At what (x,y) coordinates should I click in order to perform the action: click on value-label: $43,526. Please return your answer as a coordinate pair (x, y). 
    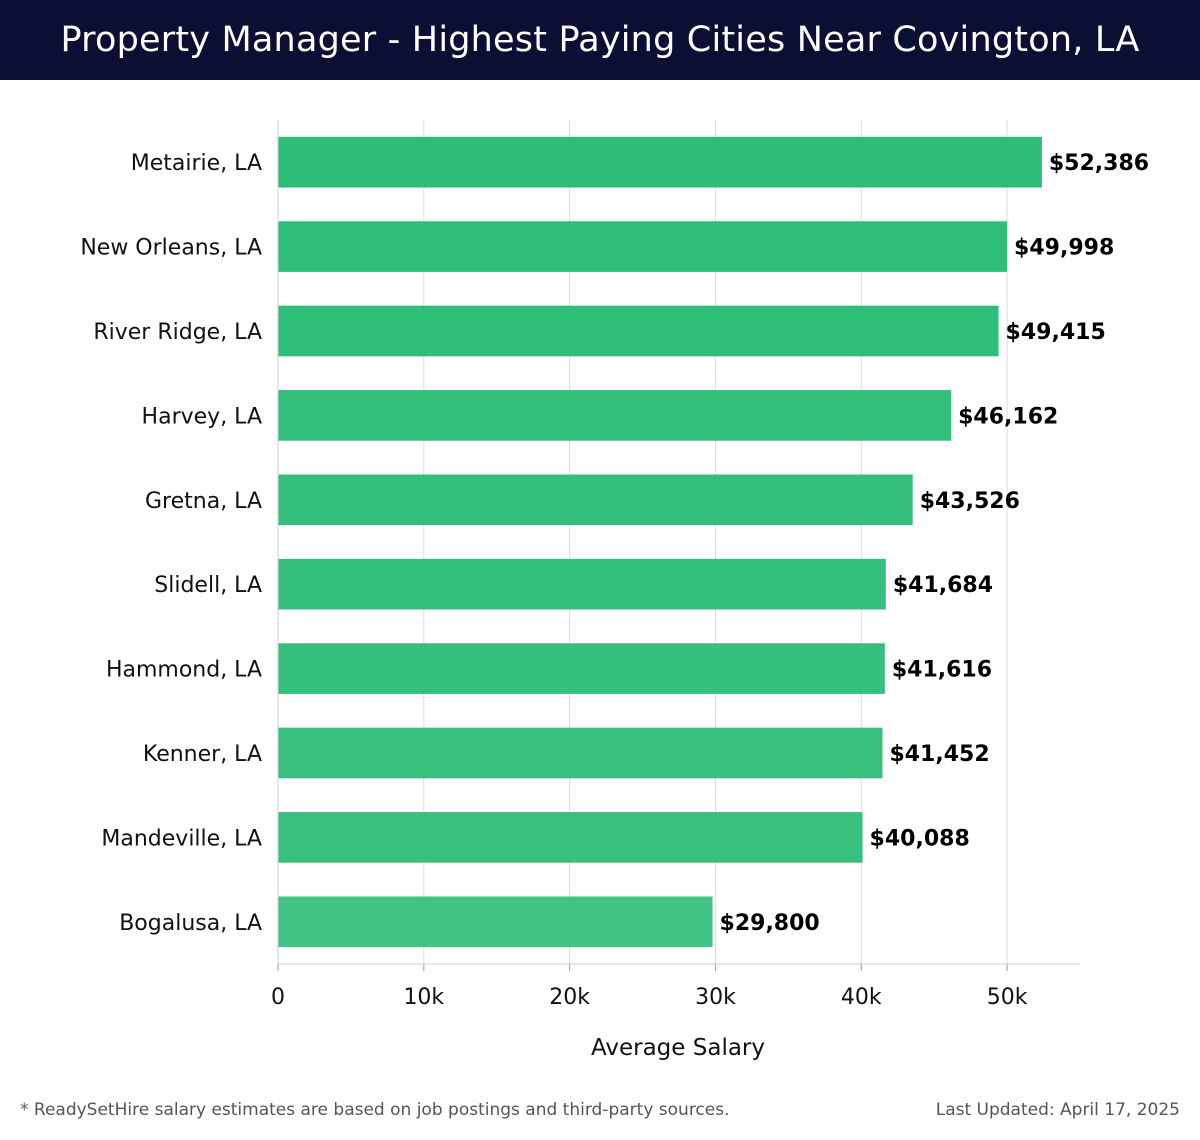
    Looking at the image, I should click on (970, 501).